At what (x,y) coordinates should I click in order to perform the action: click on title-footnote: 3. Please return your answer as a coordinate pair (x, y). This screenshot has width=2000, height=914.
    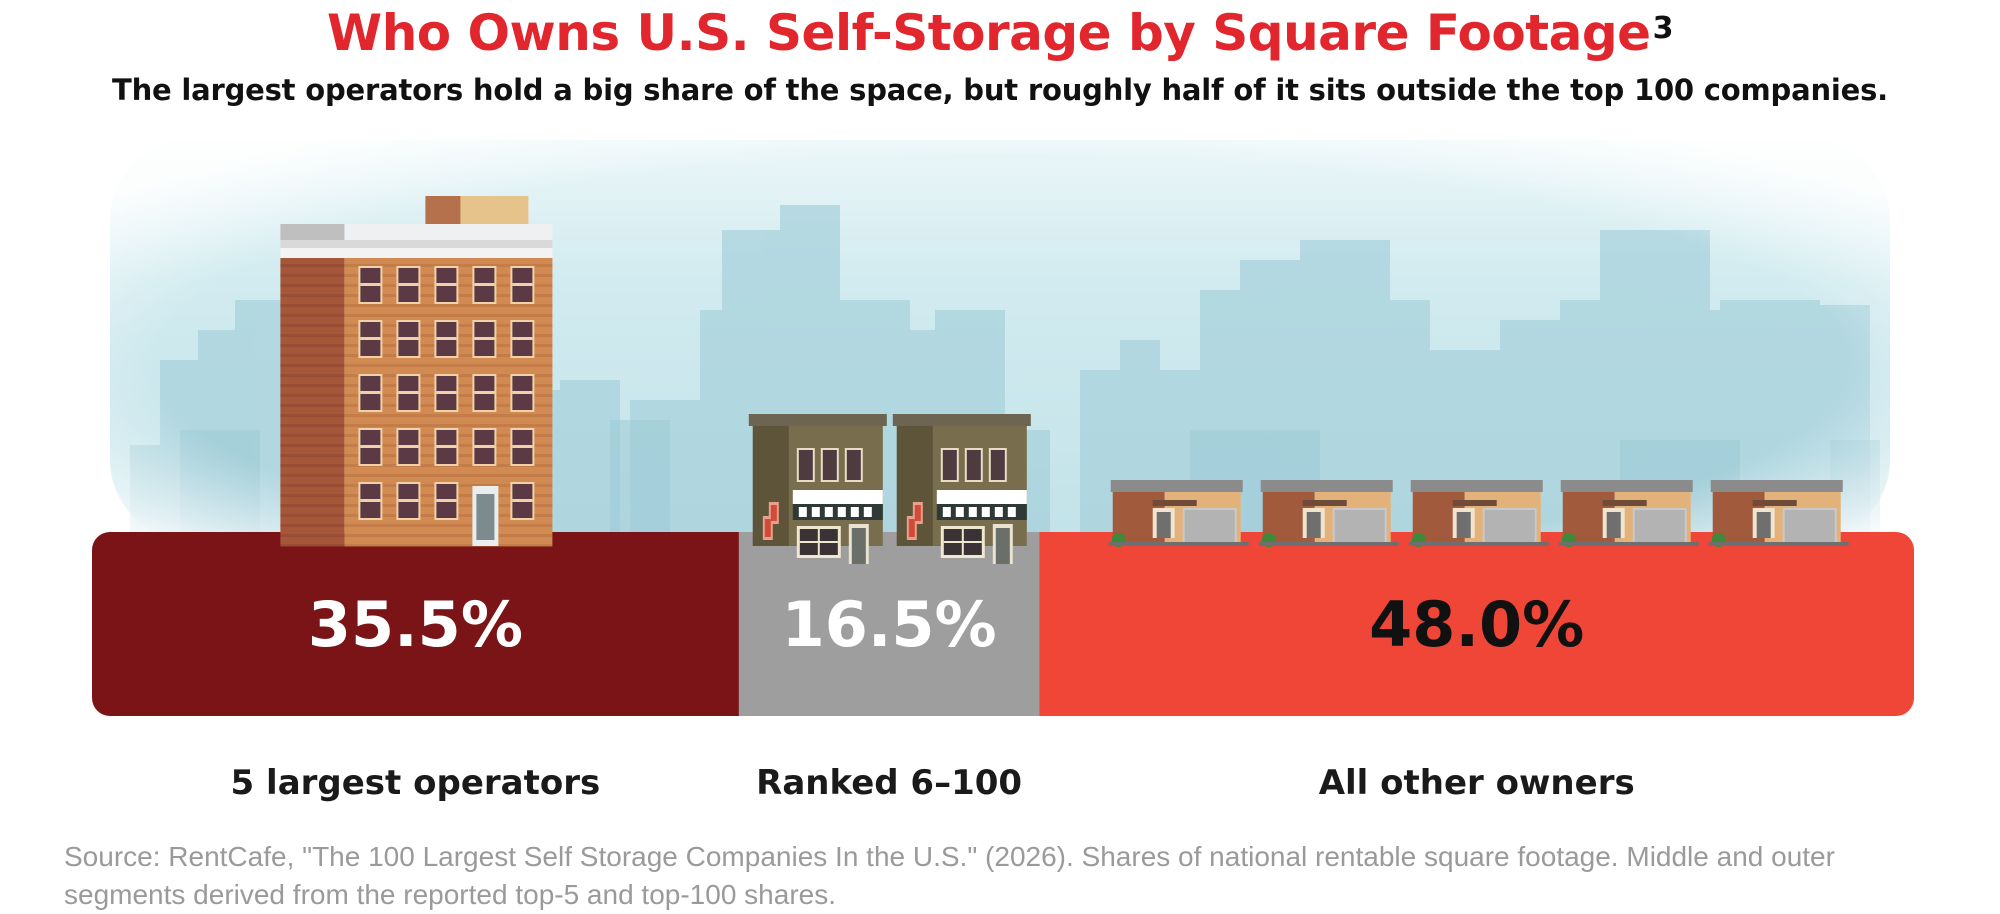
    Looking at the image, I should click on (1663, 28).